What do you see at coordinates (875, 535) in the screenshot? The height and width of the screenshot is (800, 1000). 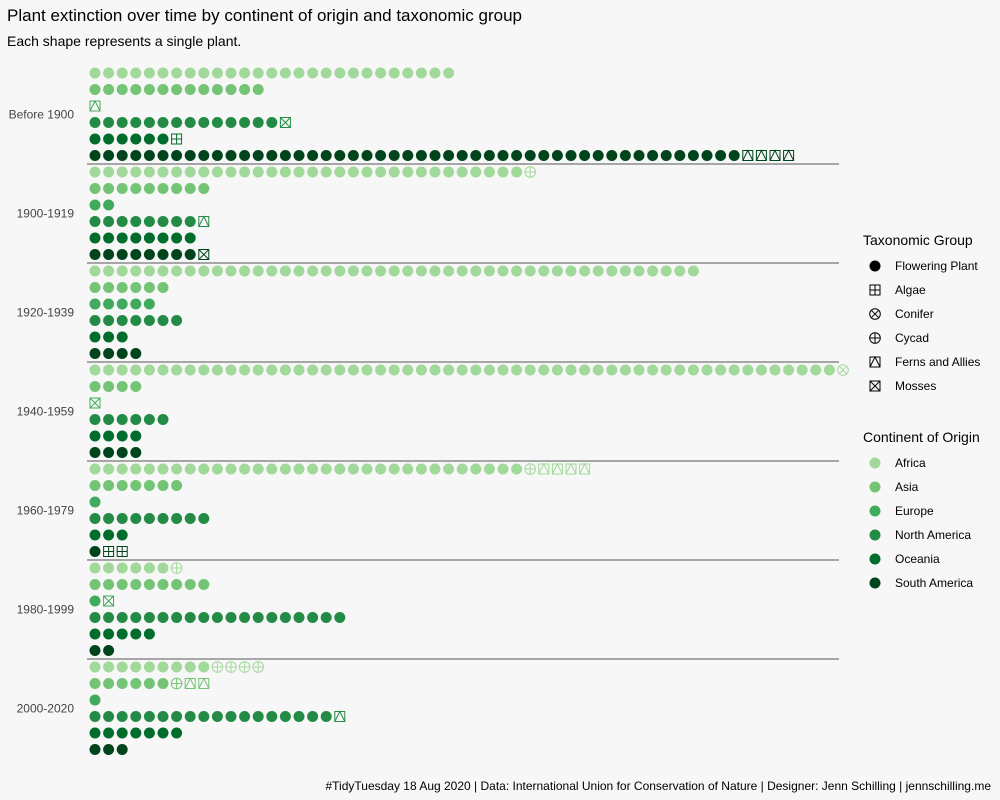 I see `legend-key-continent` at bounding box center [875, 535].